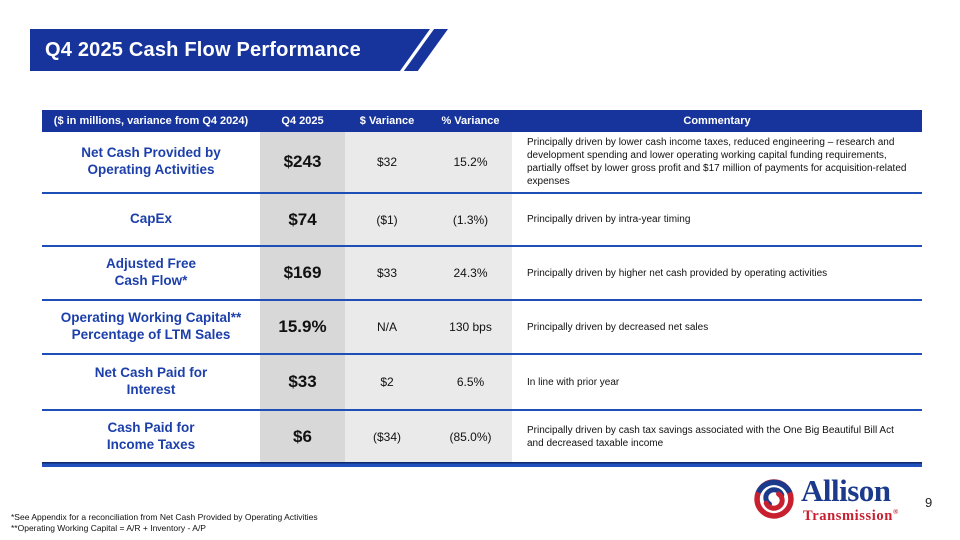 This screenshot has height=540, width=960. I want to click on row-label: Cash Paid for Income Taxes, so click(151, 435).